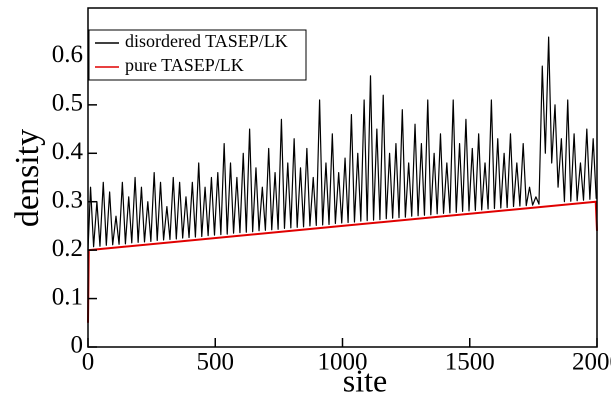 This screenshot has width=611, height=403. What do you see at coordinates (67, 296) in the screenshot?
I see `y-tick-label: 0.1` at bounding box center [67, 296].